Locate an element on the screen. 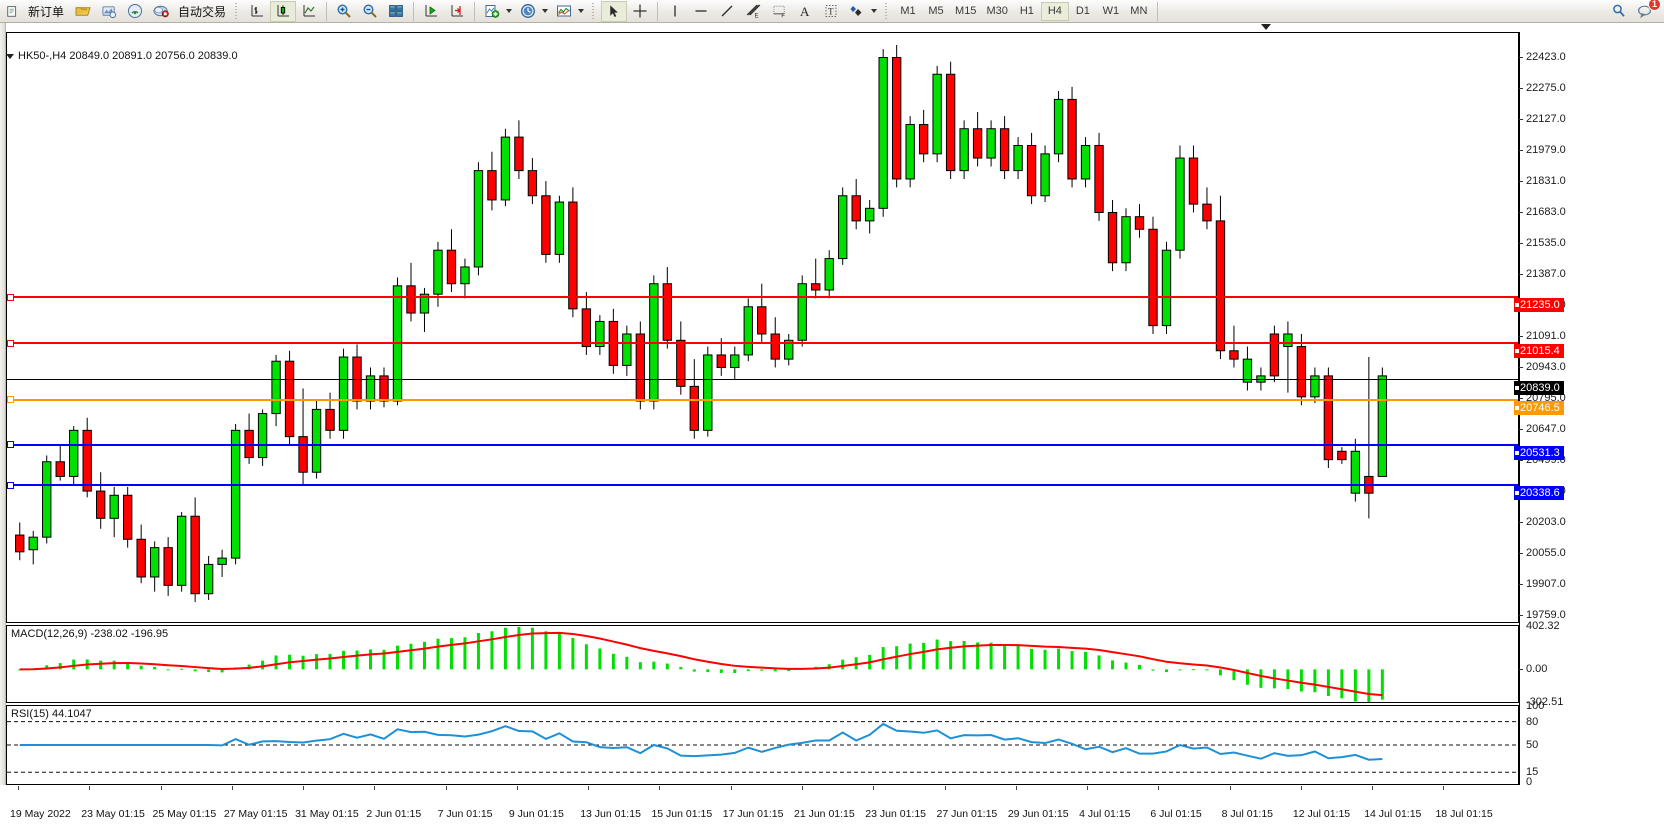 The width and height of the screenshot is (1664, 830). time-label: 2 Jun 01:15 is located at coordinates (394, 814).